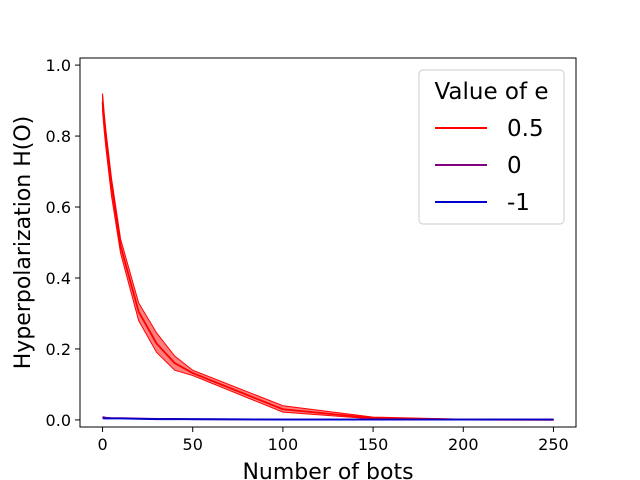 Image resolution: width=640 pixels, height=480 pixels. I want to click on legend-entries: 0.5 0 -1, so click(489, 166).